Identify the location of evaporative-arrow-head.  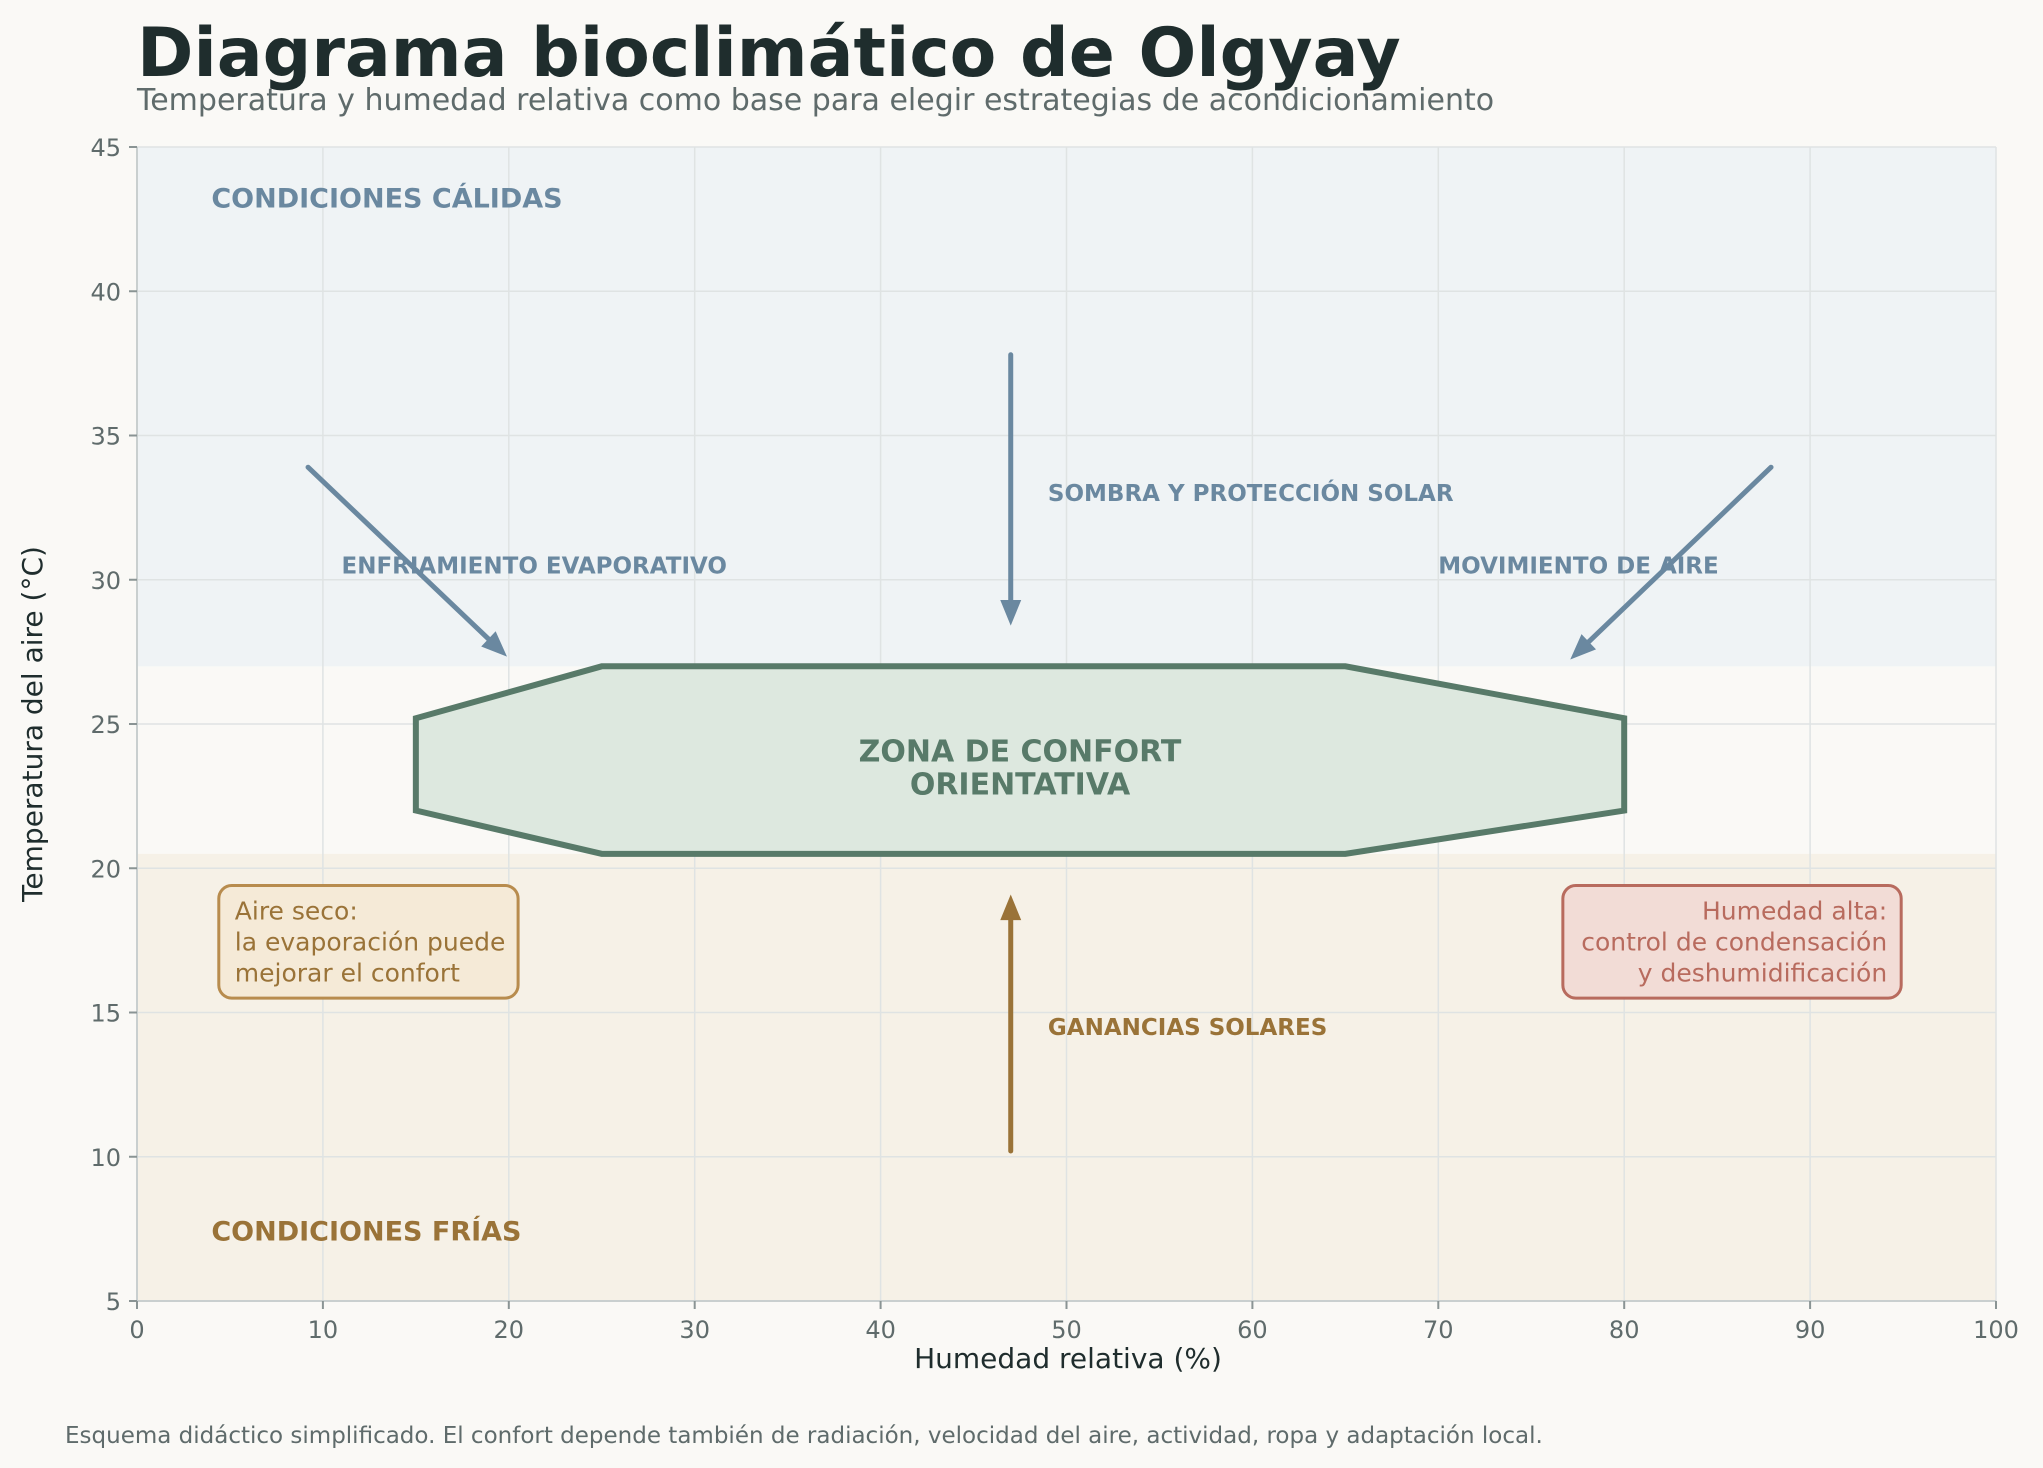
(494, 644).